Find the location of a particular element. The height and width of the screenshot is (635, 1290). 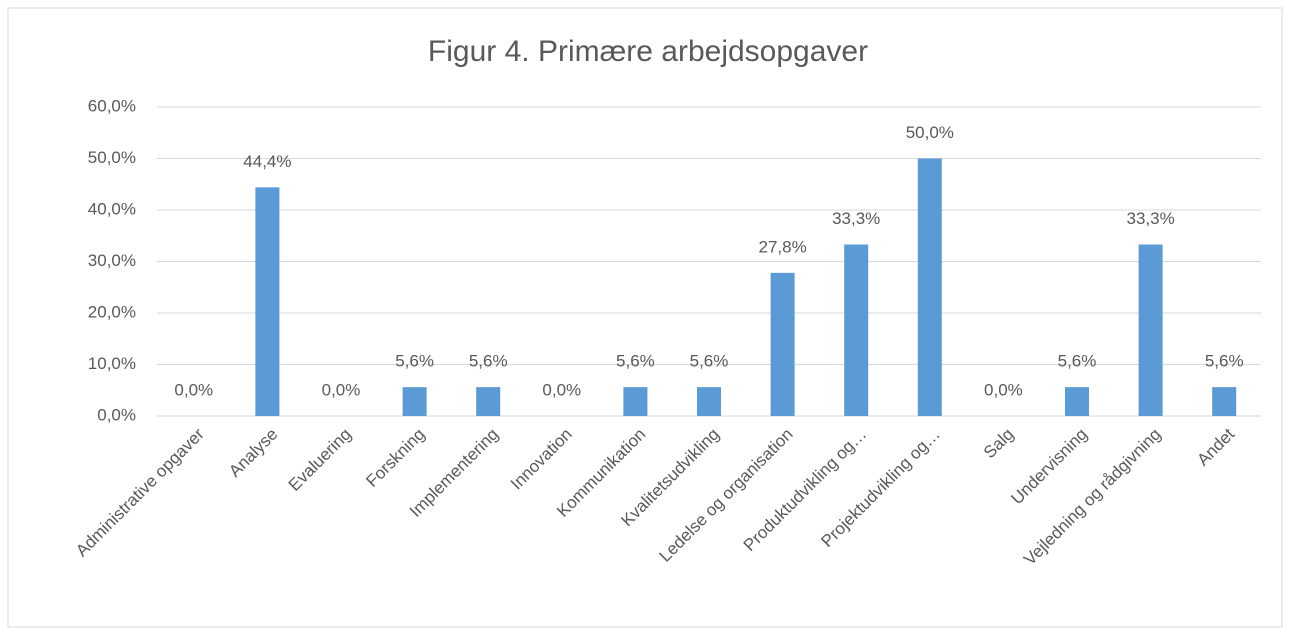

data-label: 50,0% is located at coordinates (930, 132).